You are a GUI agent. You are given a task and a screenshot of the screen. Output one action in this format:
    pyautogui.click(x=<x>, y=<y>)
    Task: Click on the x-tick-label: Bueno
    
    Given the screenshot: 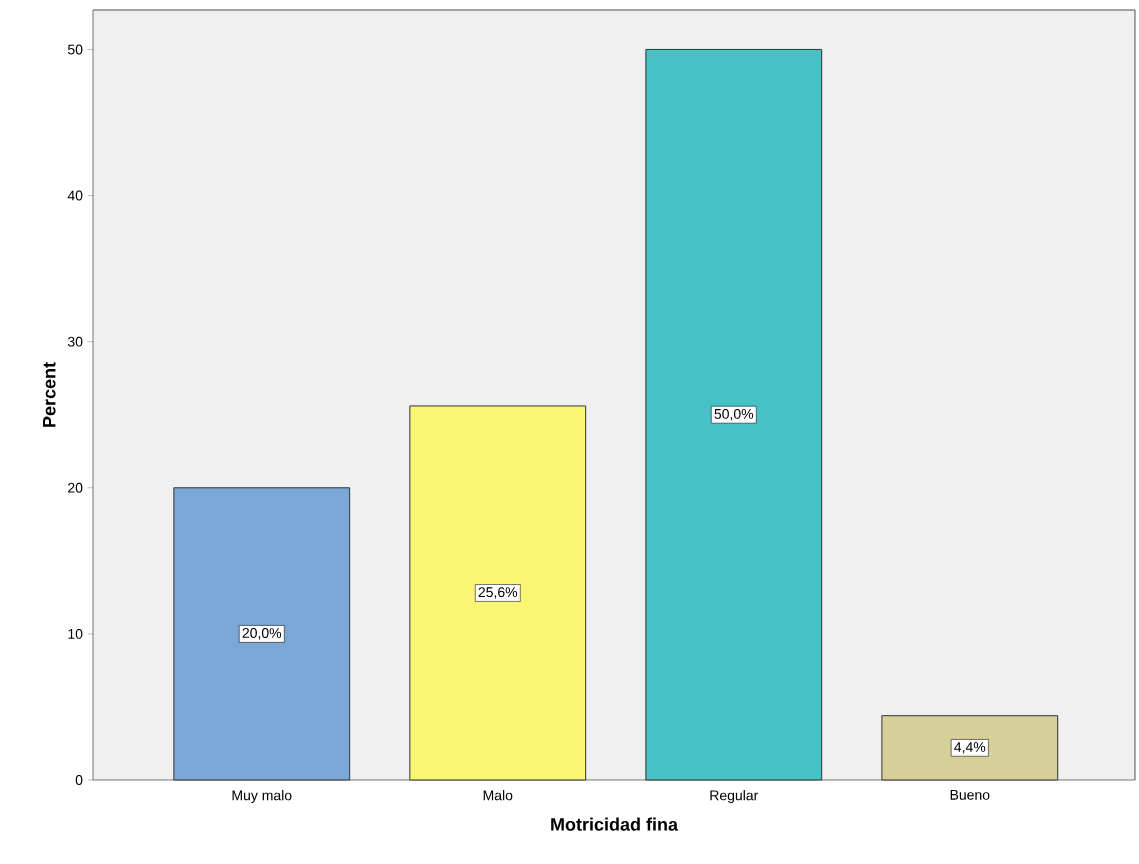 What is the action you would take?
    pyautogui.click(x=970, y=795)
    